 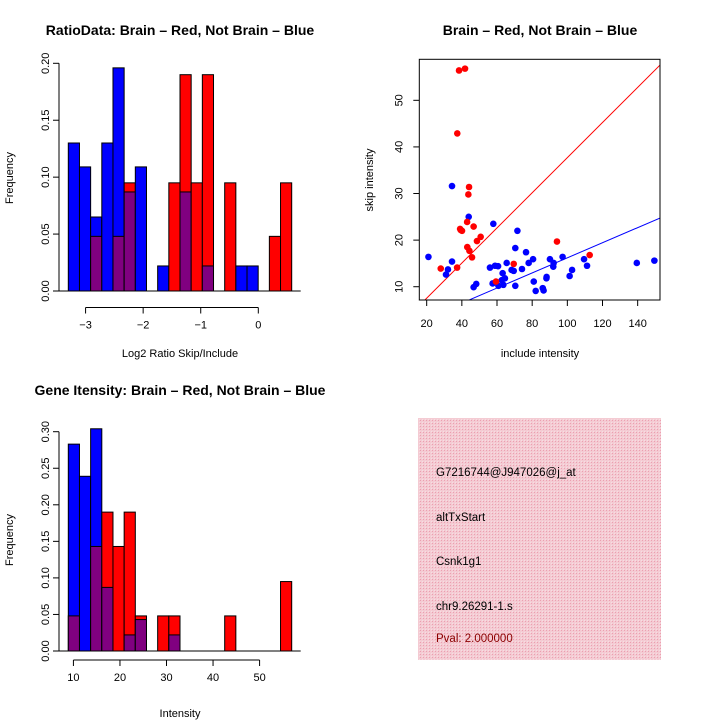 What do you see at coordinates (497, 324) in the screenshot?
I see `x-tick-label: 60` at bounding box center [497, 324].